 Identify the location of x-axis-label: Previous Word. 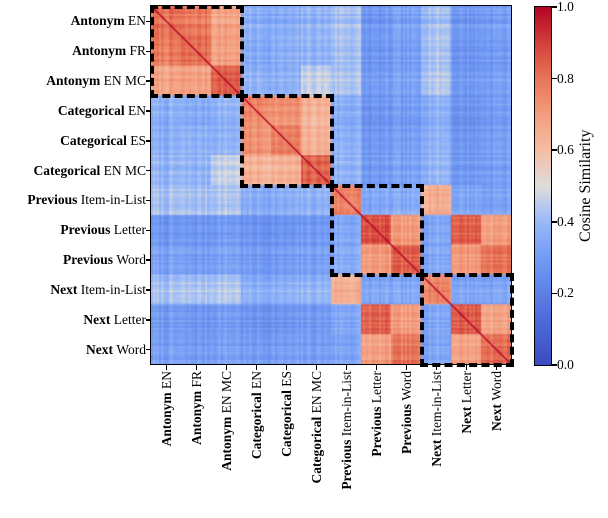
(406, 412).